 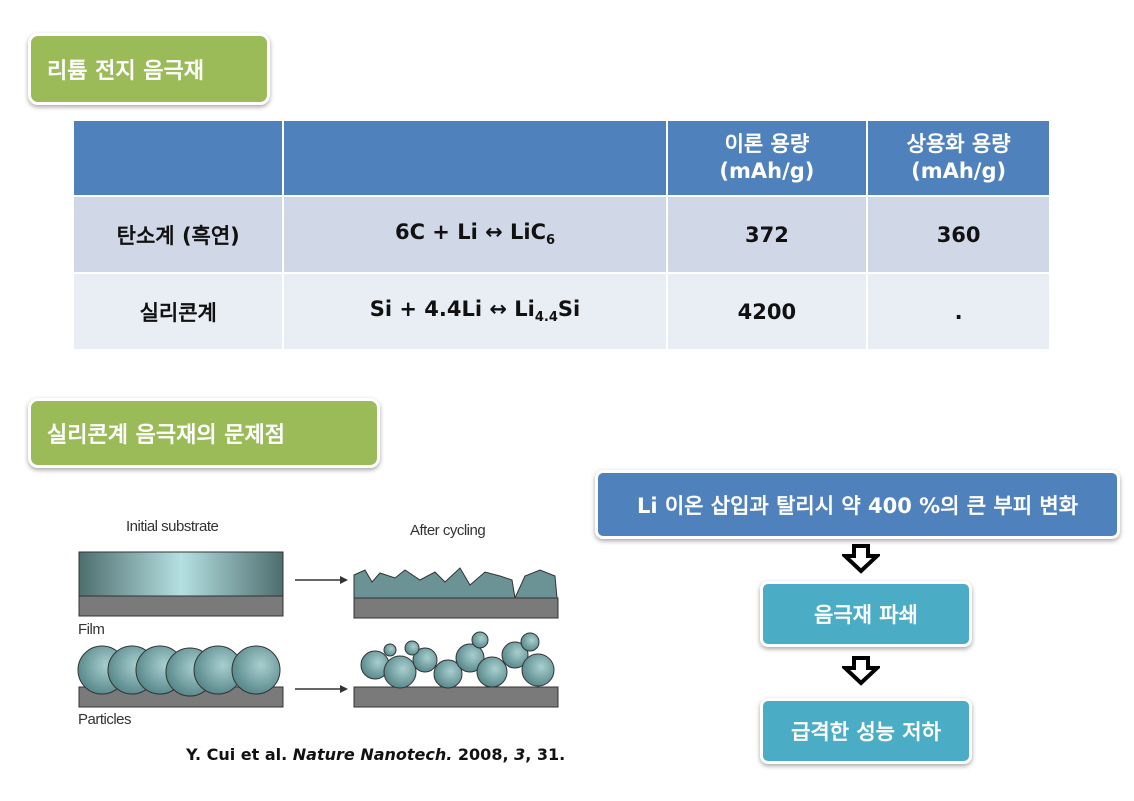 What do you see at coordinates (958, 311) in the screenshot?
I see `cell-commercial: .` at bounding box center [958, 311].